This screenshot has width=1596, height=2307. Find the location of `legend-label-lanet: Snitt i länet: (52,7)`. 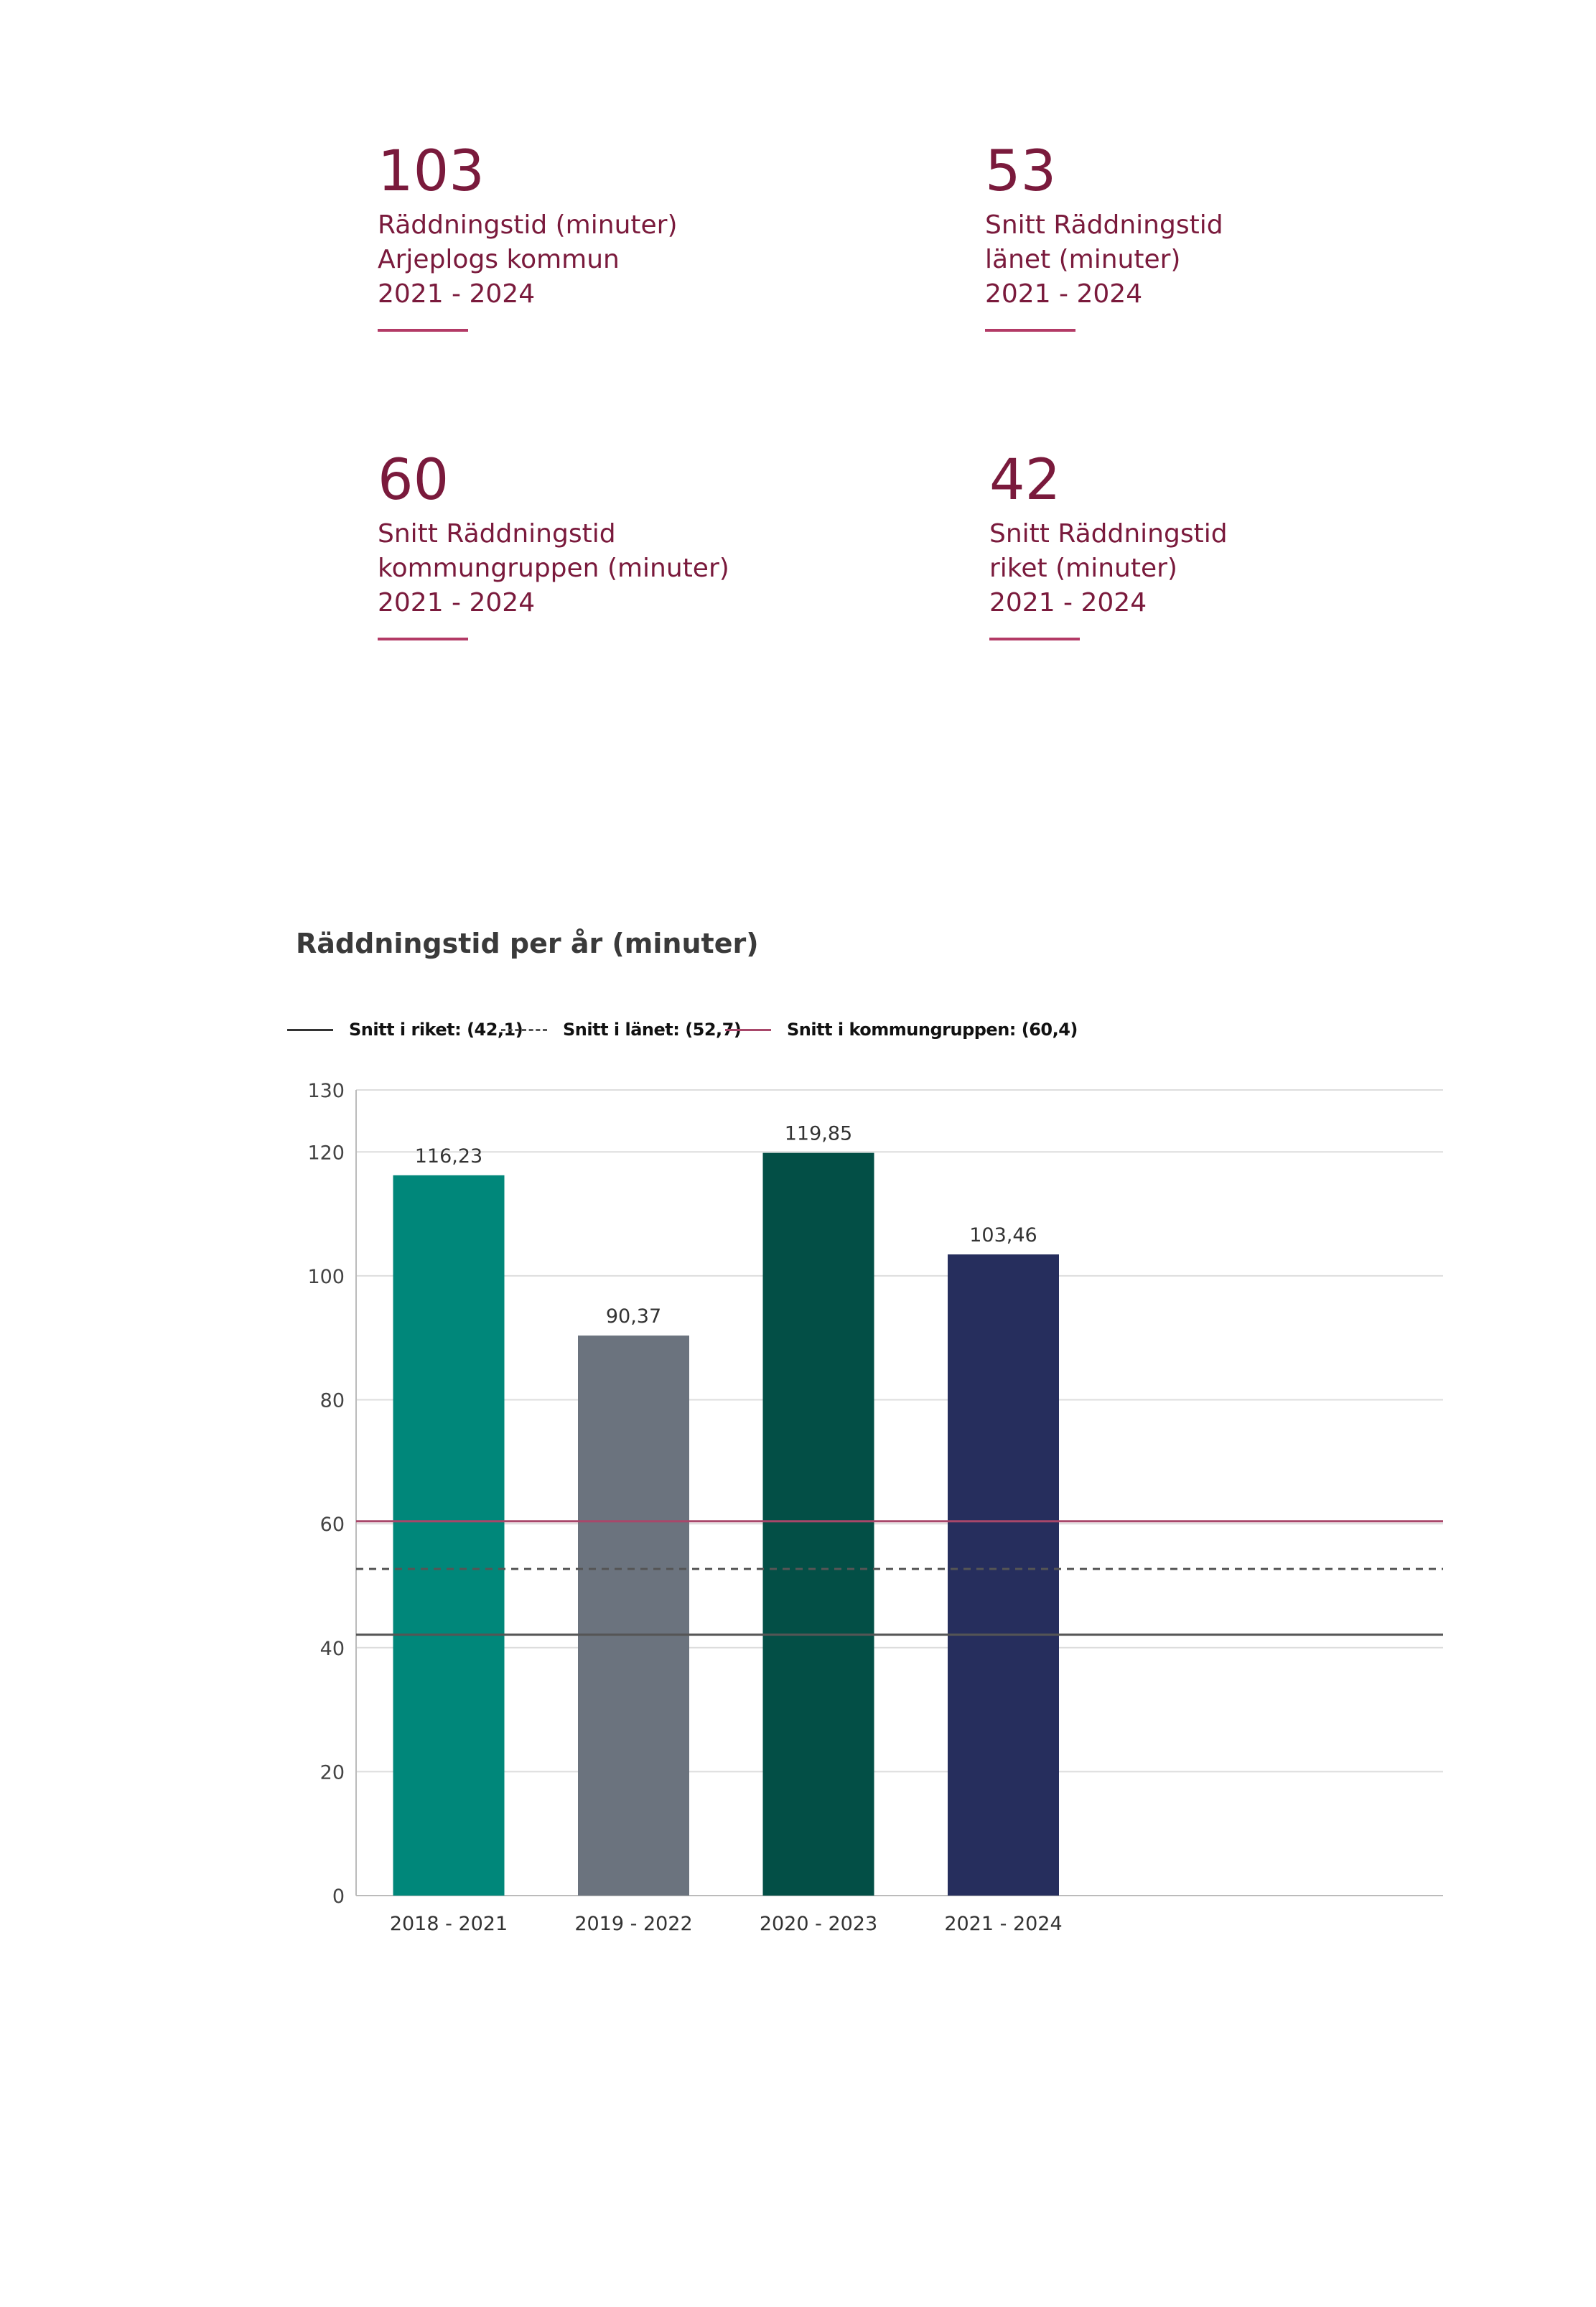

legend-label-lanet: Snitt i länet: (52,7) is located at coordinates (652, 1030).